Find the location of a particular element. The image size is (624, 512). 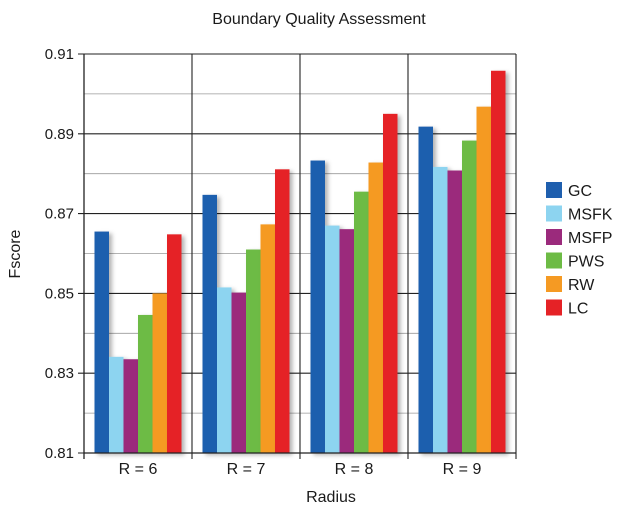

legend-swatch-gc is located at coordinates (554, 190).